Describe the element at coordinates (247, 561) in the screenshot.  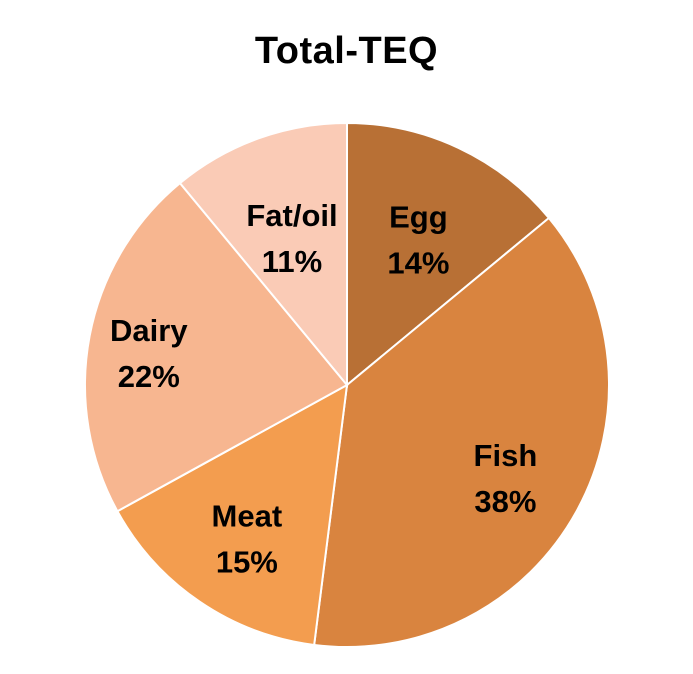
I see `slice-percent-meat: 15%` at that location.